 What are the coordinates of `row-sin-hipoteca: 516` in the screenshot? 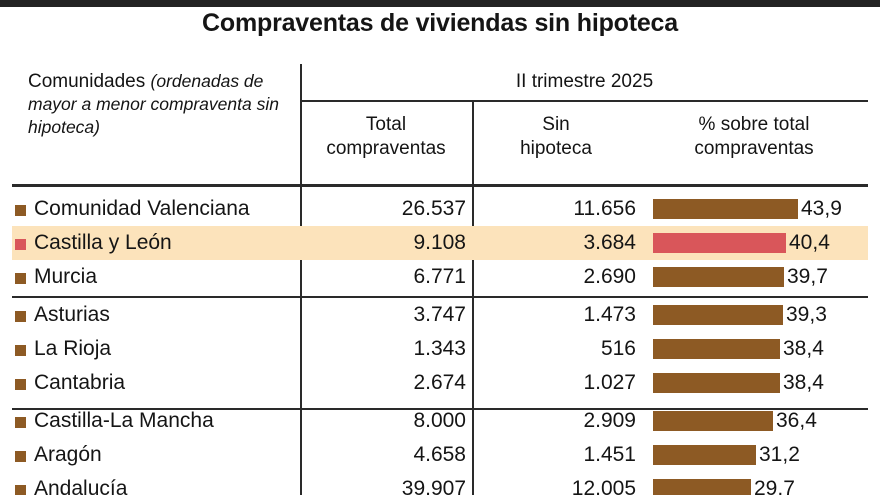 It's located at (618, 348).